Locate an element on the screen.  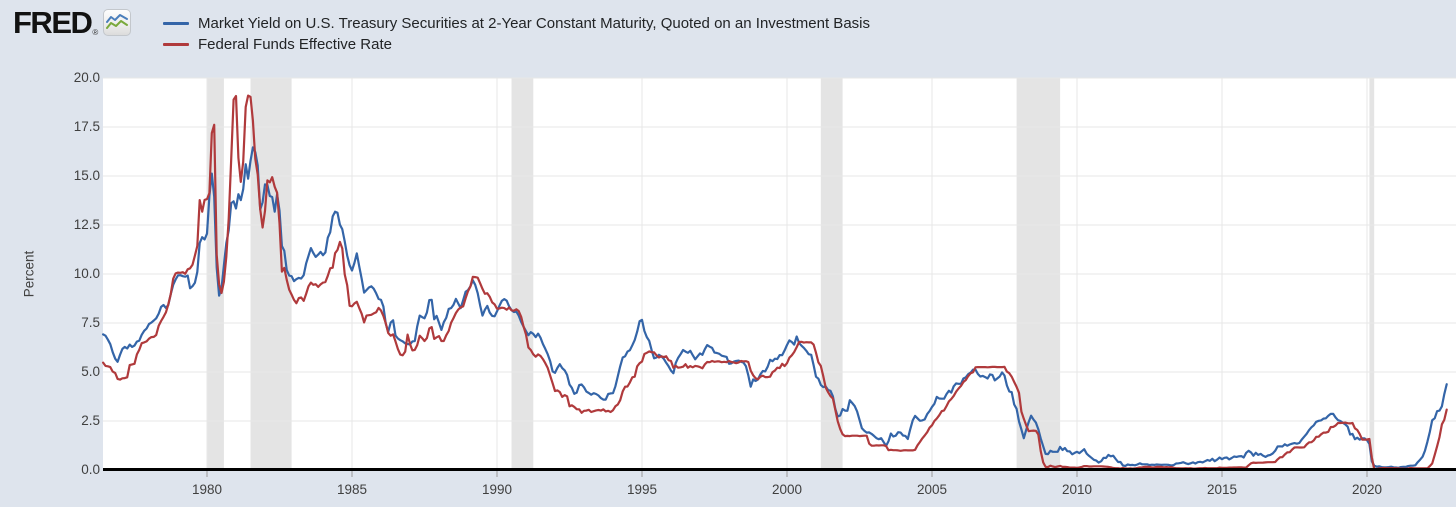
x-tick-label: 1990 is located at coordinates (496, 489).